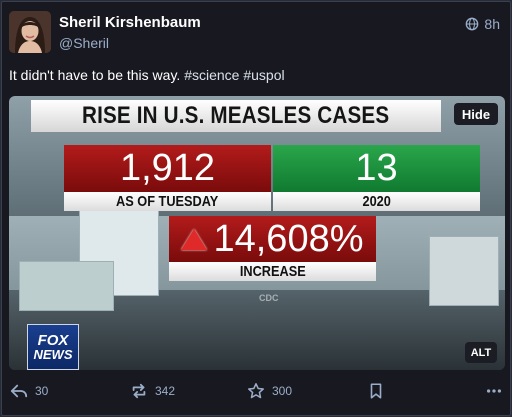  What do you see at coordinates (167, 168) in the screenshot?
I see `stat-left-value: 1,912` at bounding box center [167, 168].